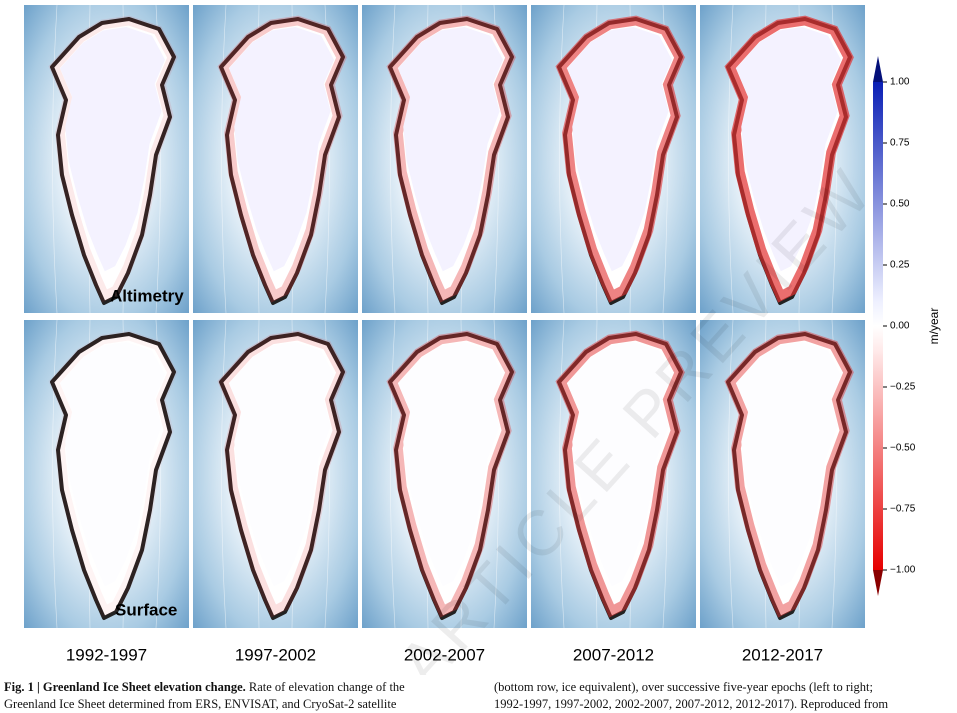 This screenshot has width=957, height=713. Describe the element at coordinates (900, 265) in the screenshot. I see `colorbar-tick-label: 0.25` at that location.